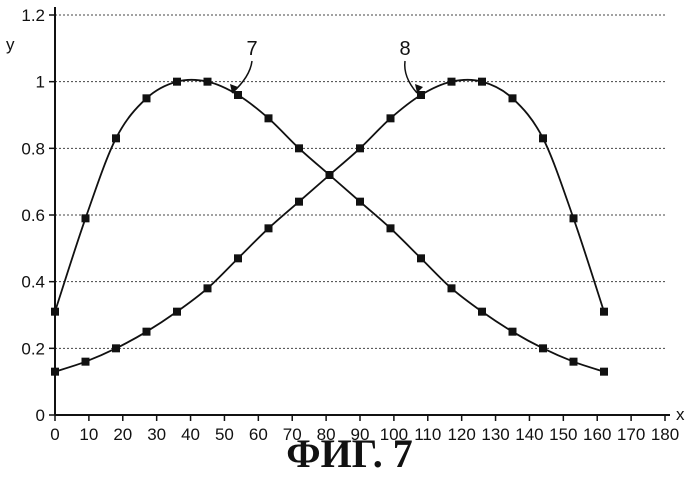 Image resolution: width=699 pixels, height=493 pixels. I want to click on y-tick-label: 0.8, so click(33, 148).